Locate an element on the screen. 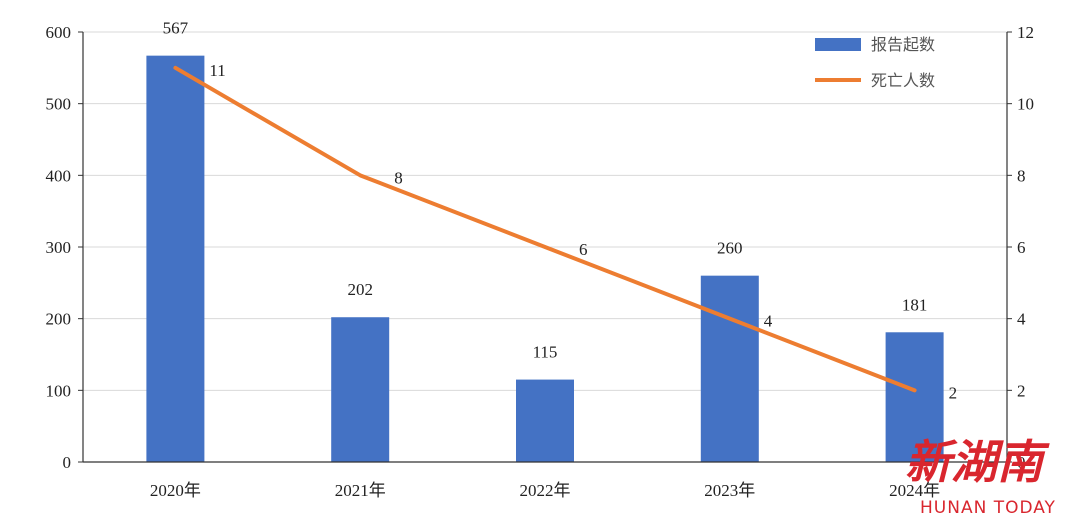 This screenshot has height=522, width=1080. legend-bar-swatch is located at coordinates (838, 44).